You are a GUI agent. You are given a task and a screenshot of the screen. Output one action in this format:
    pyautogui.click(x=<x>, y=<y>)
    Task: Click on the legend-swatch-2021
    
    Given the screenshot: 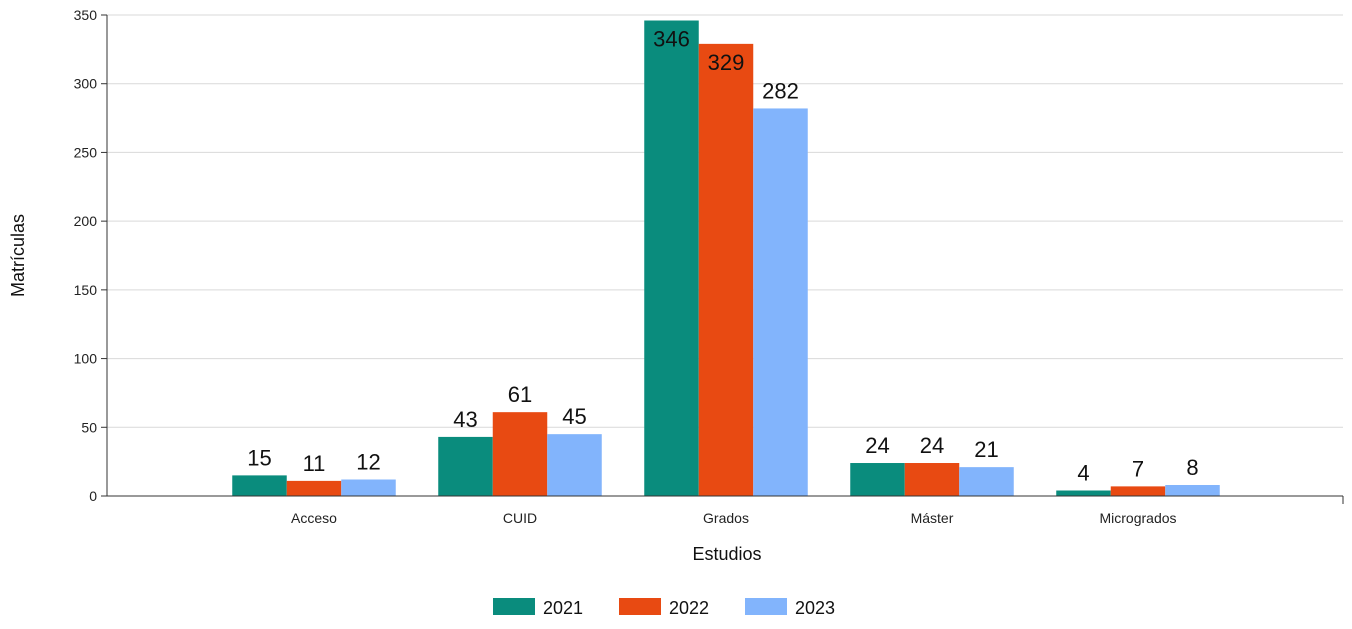 What is the action you would take?
    pyautogui.click(x=514, y=606)
    